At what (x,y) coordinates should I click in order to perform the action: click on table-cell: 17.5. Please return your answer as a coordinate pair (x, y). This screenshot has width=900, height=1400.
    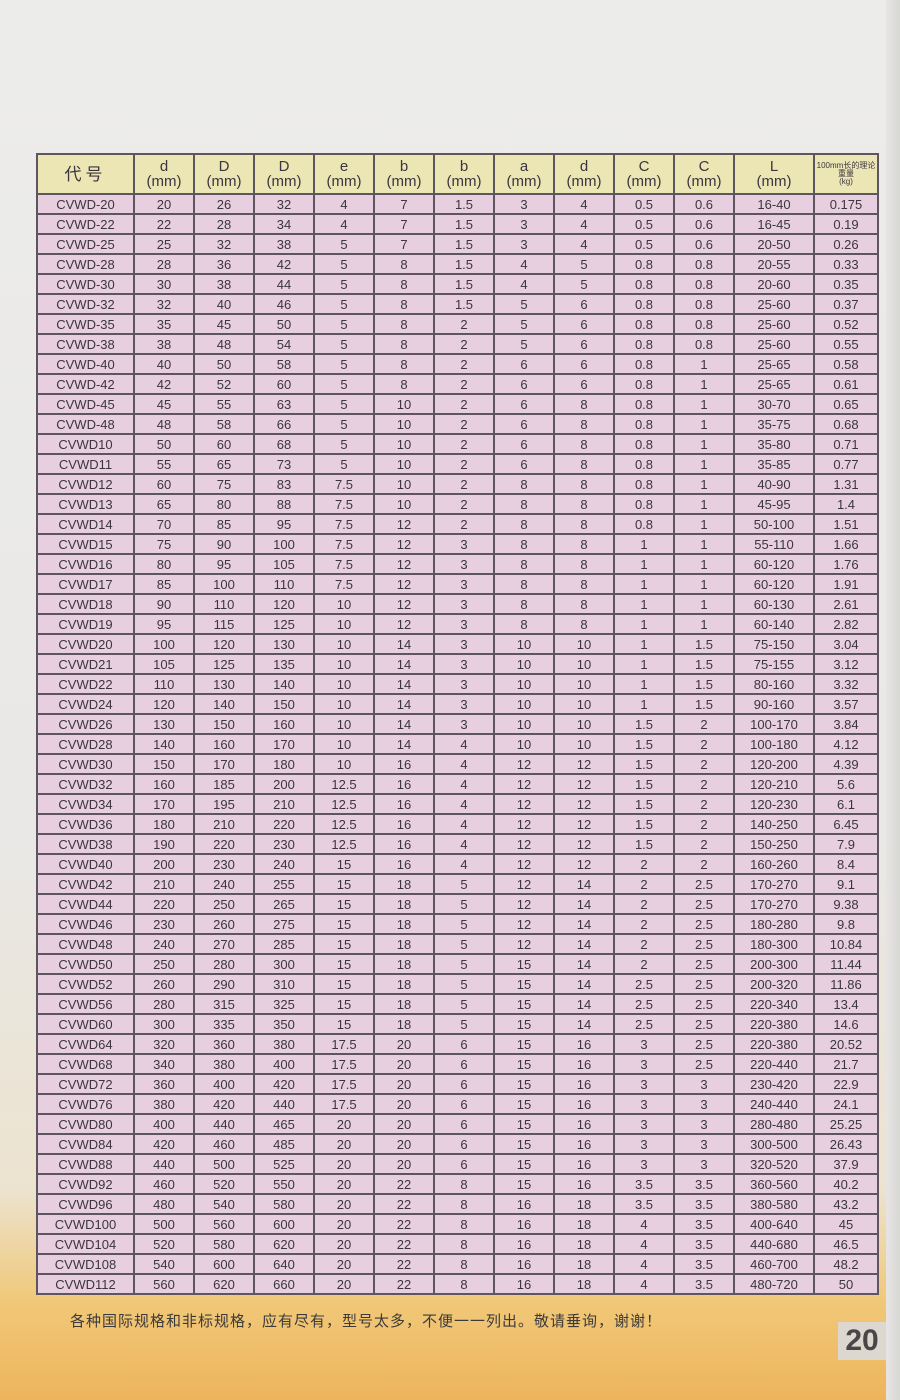
    Looking at the image, I should click on (344, 1044).